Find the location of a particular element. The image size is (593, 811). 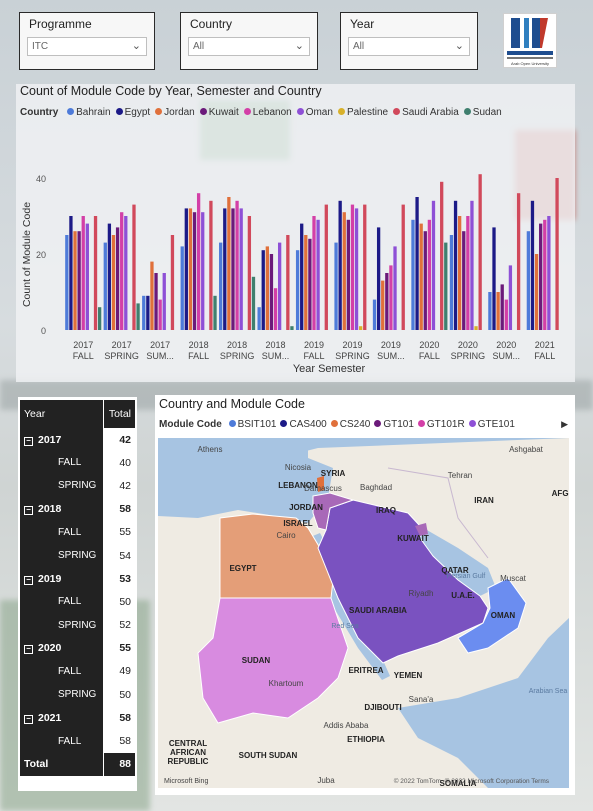

map-legend-item-cas400: CAS400 is located at coordinates (303, 424).